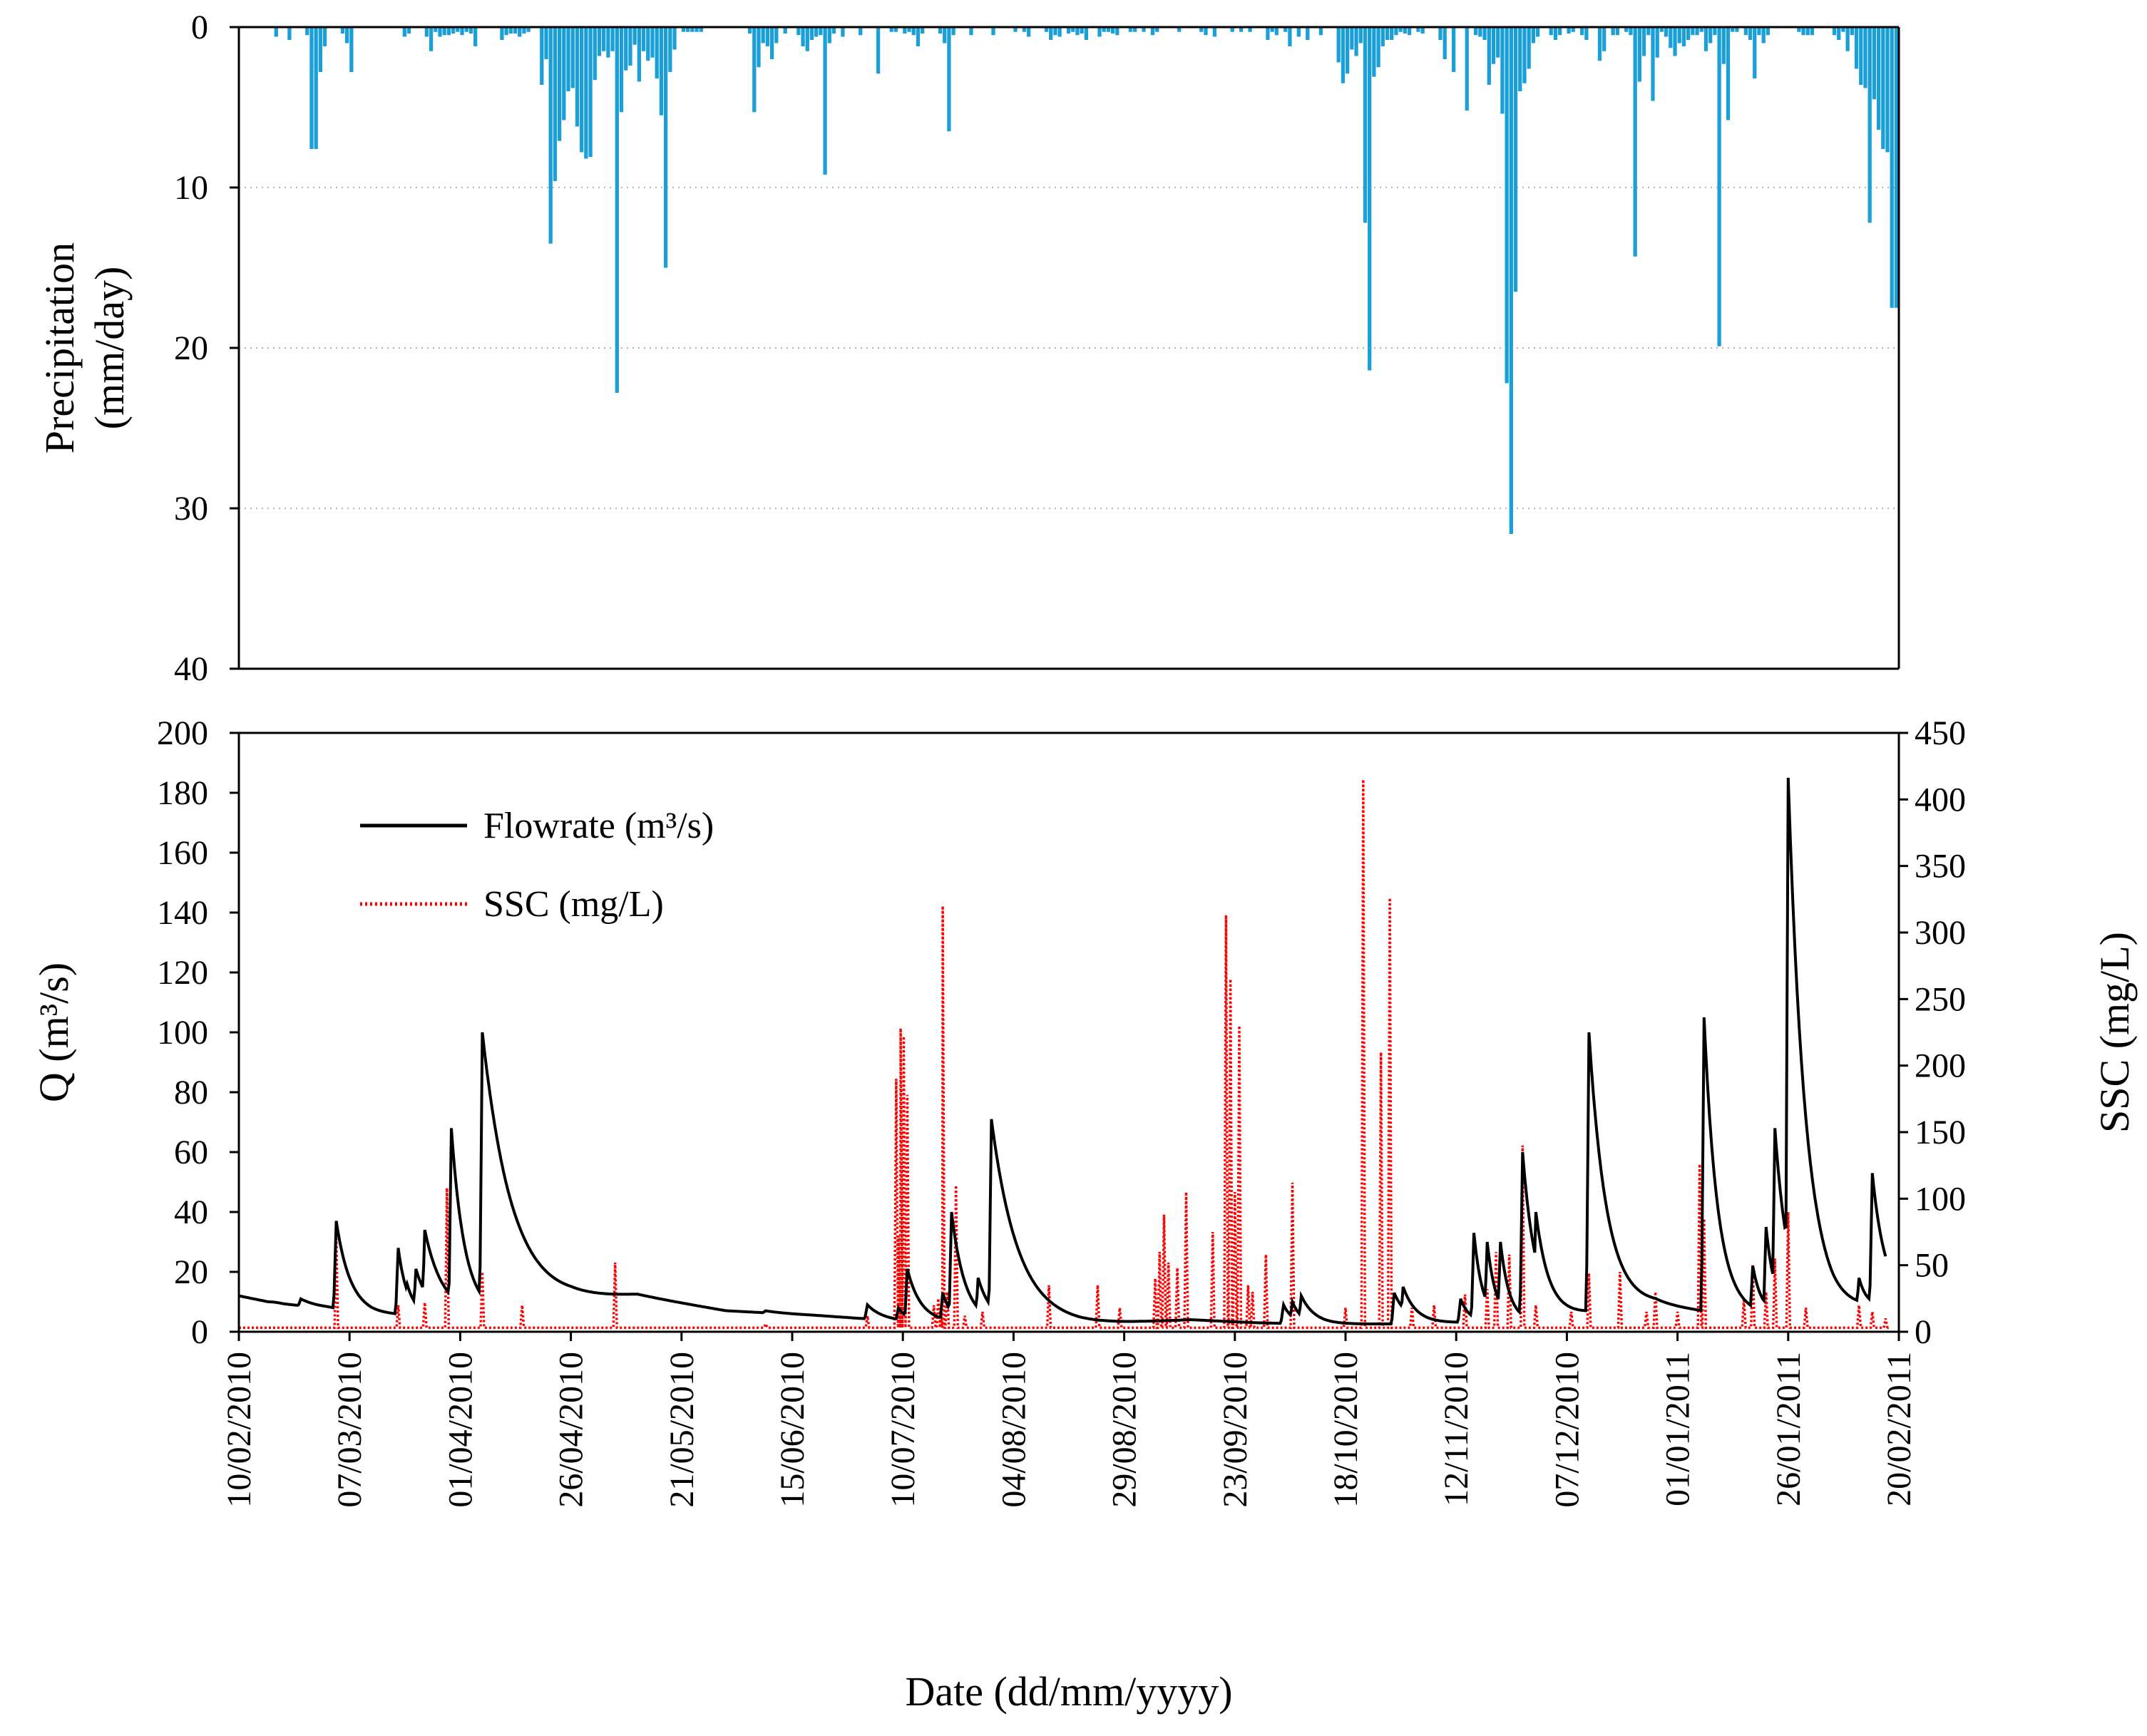 The image size is (2147, 1736). I want to click on ssc-ytick-label: 450, so click(1940, 733).